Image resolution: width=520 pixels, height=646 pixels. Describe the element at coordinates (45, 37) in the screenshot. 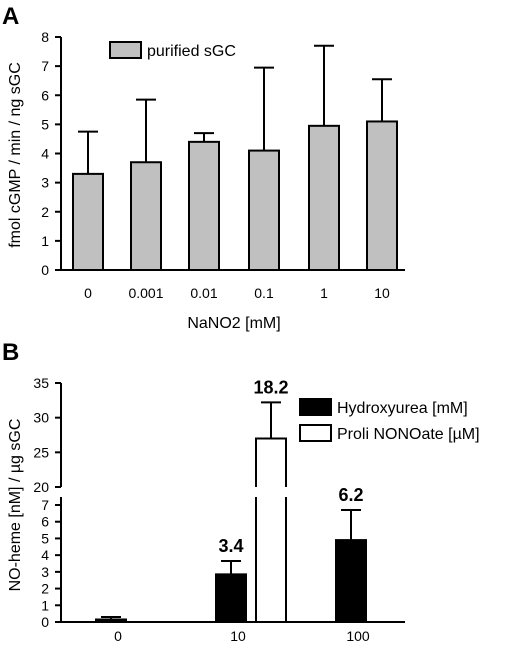

I see `panel-a-y-tick-label: 8` at that location.